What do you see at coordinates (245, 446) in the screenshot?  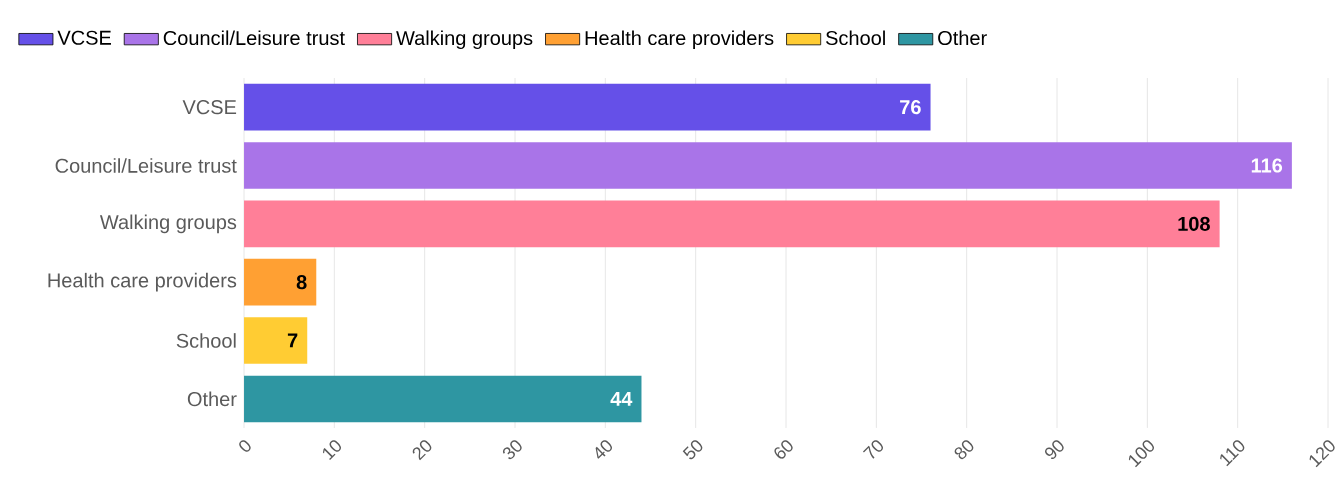 I see `x-tick-label: 0` at bounding box center [245, 446].